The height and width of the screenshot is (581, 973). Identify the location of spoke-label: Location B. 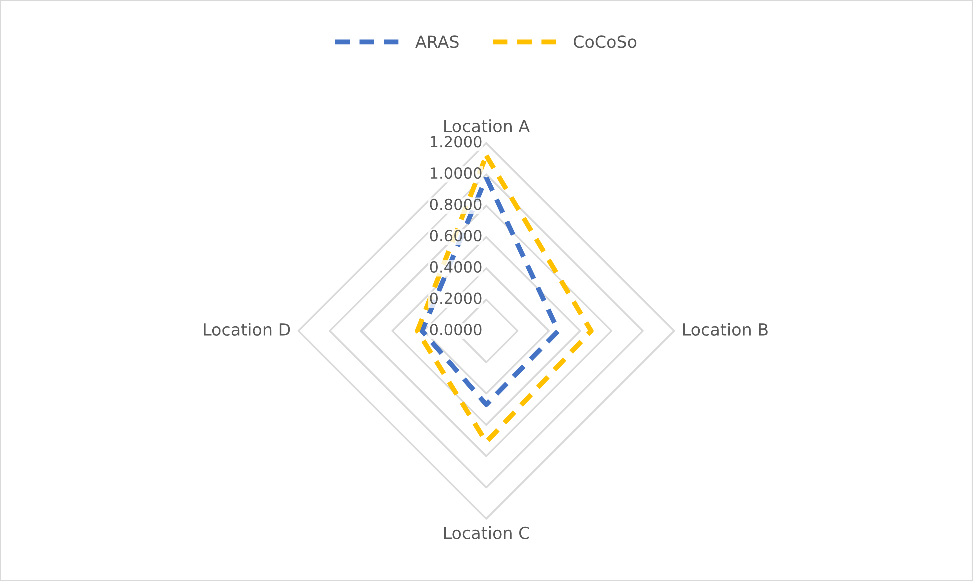
(725, 329).